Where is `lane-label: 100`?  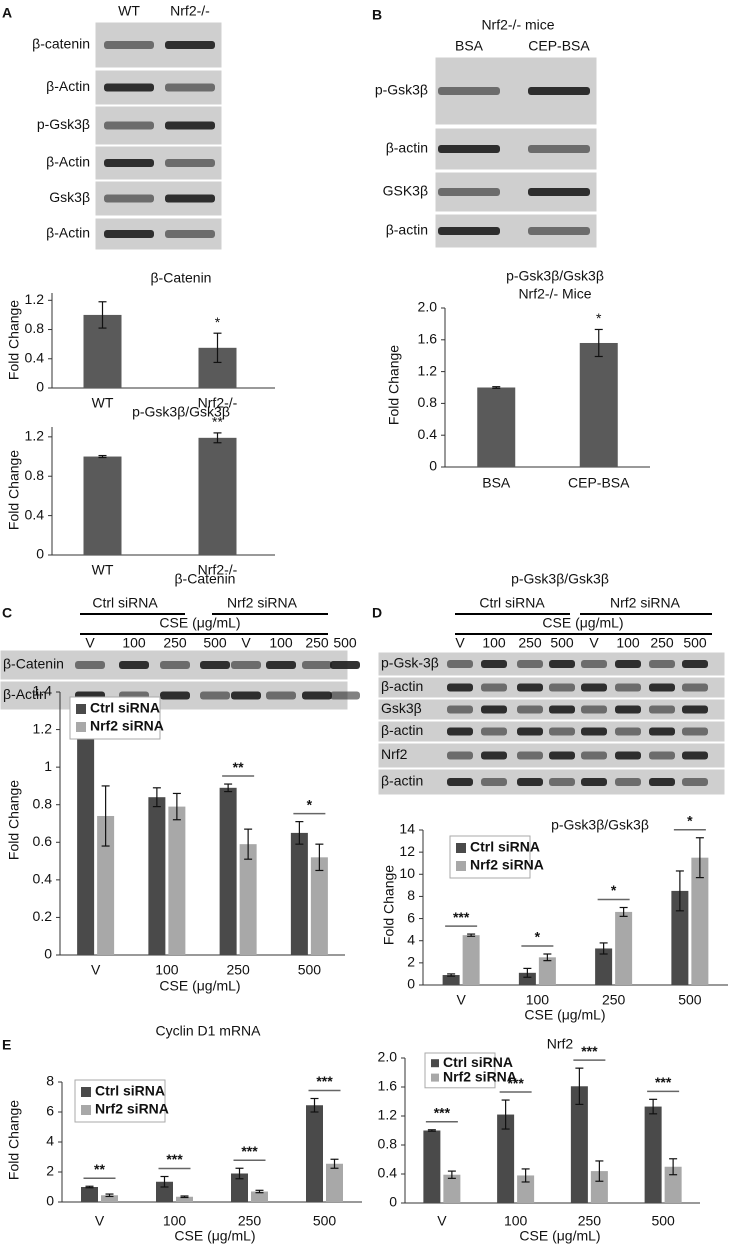
lane-label: 100 is located at coordinates (134, 643).